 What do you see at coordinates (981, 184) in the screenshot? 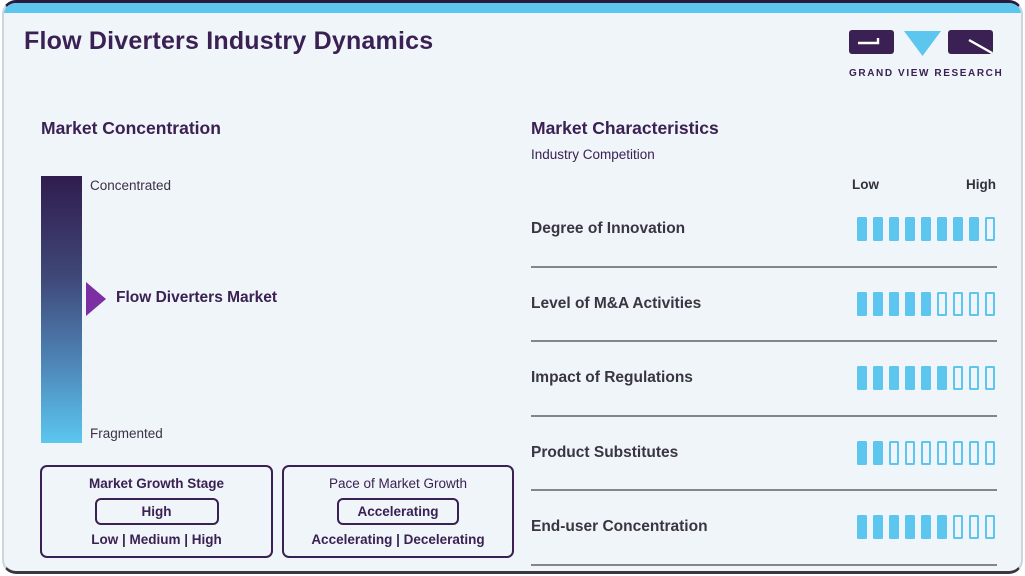
I see `scale-high-label: High` at bounding box center [981, 184].